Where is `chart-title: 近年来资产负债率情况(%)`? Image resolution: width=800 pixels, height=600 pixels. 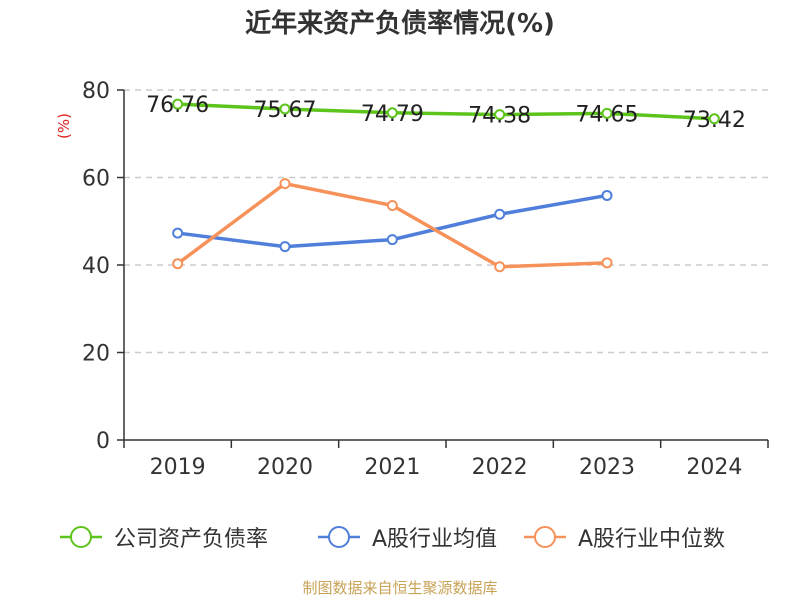
chart-title: 近年来资产负债率情况(%) is located at coordinates (400, 24).